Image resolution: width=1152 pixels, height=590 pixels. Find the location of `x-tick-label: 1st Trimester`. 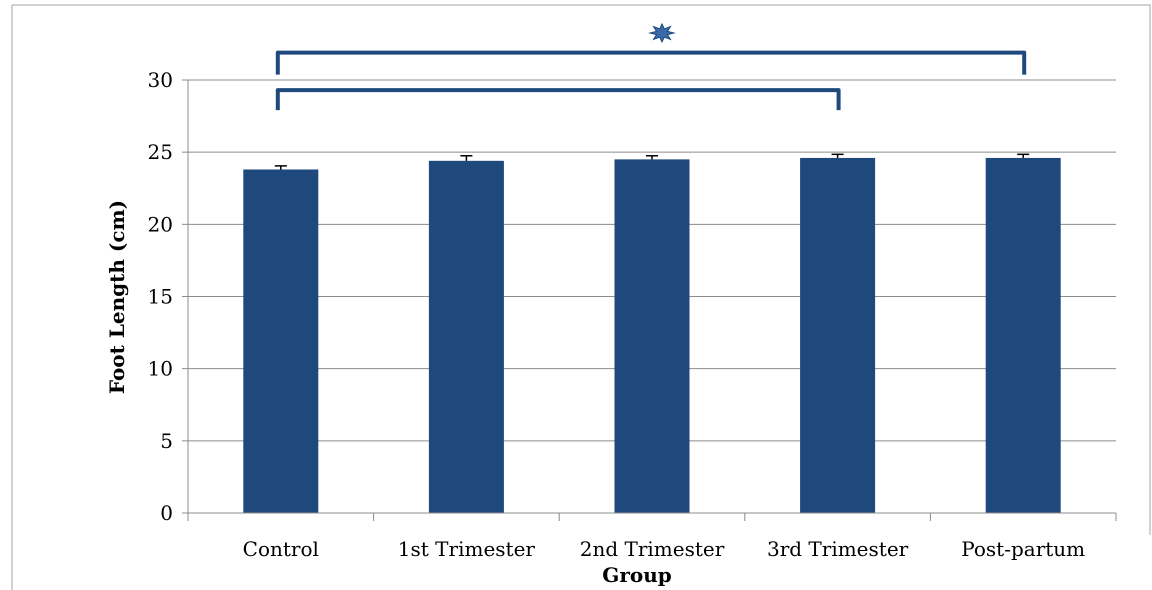

x-tick-label: 1st Trimester is located at coordinates (467, 549).